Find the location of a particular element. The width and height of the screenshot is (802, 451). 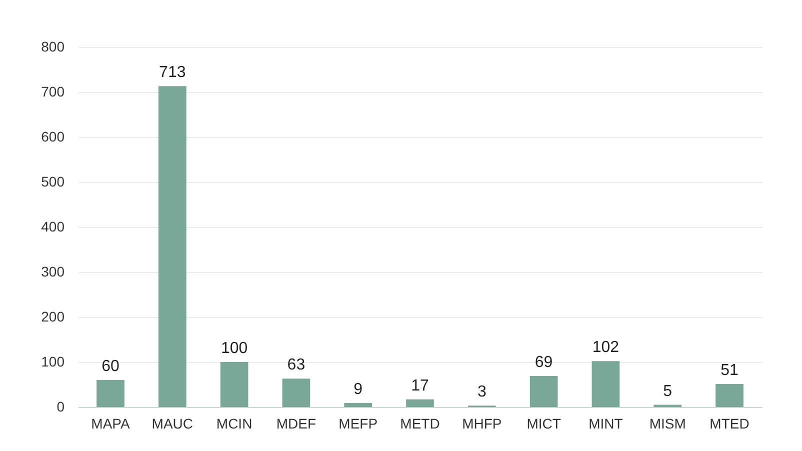

y-tick-label: 0 is located at coordinates (60, 406).